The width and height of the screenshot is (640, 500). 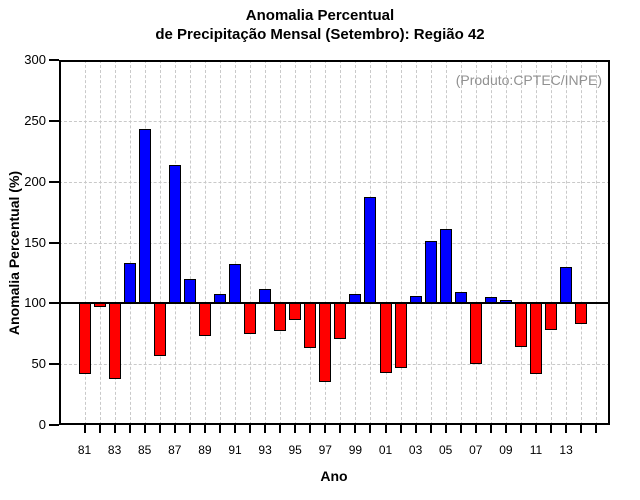 I want to click on y-tick-label: 250, so click(x=35, y=120).